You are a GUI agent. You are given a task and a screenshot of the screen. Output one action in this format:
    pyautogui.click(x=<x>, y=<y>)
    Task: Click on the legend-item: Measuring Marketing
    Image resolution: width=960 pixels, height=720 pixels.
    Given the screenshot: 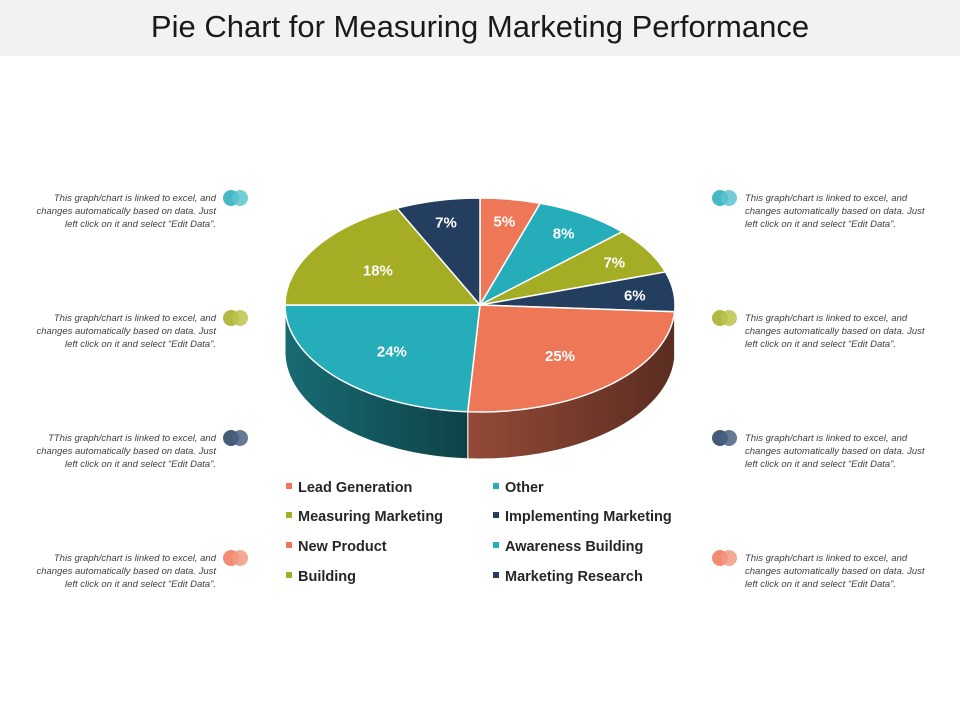 What is the action you would take?
    pyautogui.click(x=364, y=517)
    